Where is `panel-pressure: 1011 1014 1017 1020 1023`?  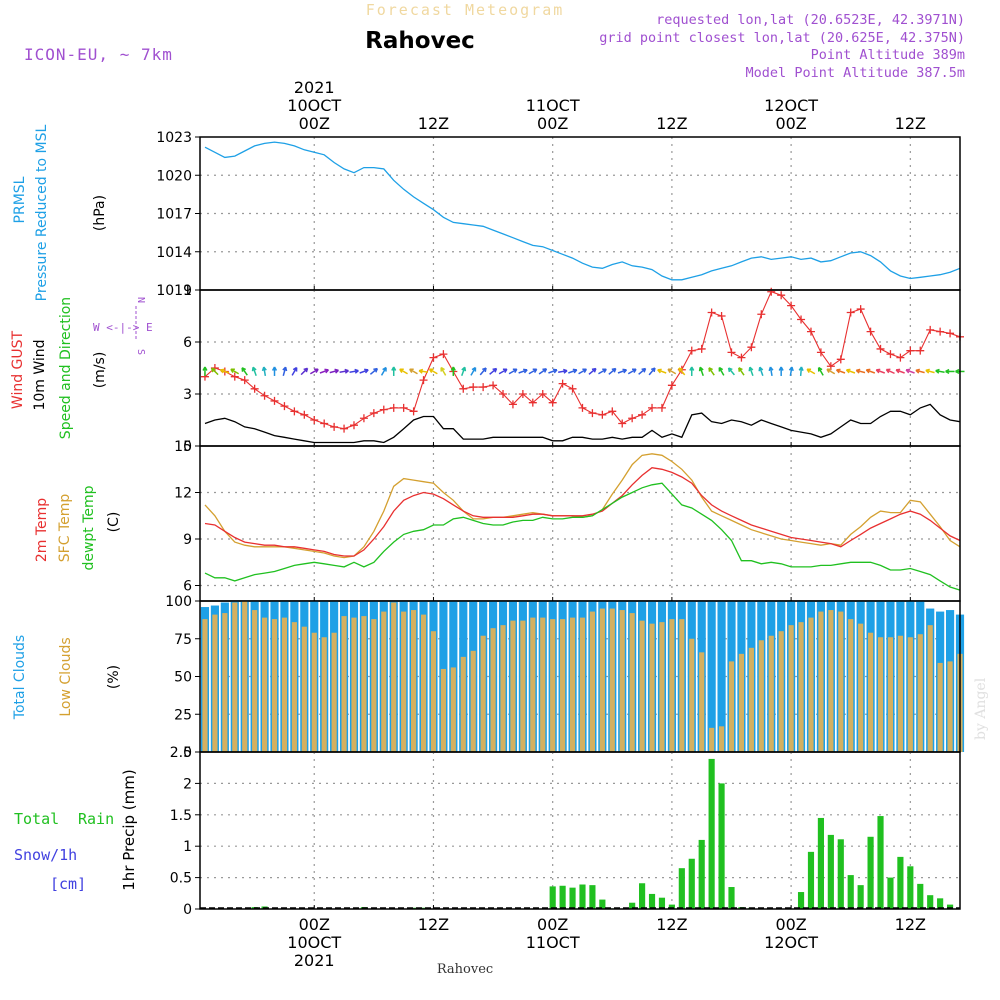
panel-pressure: 1011 1014 1017 1020 1023 is located at coordinates (558, 214).